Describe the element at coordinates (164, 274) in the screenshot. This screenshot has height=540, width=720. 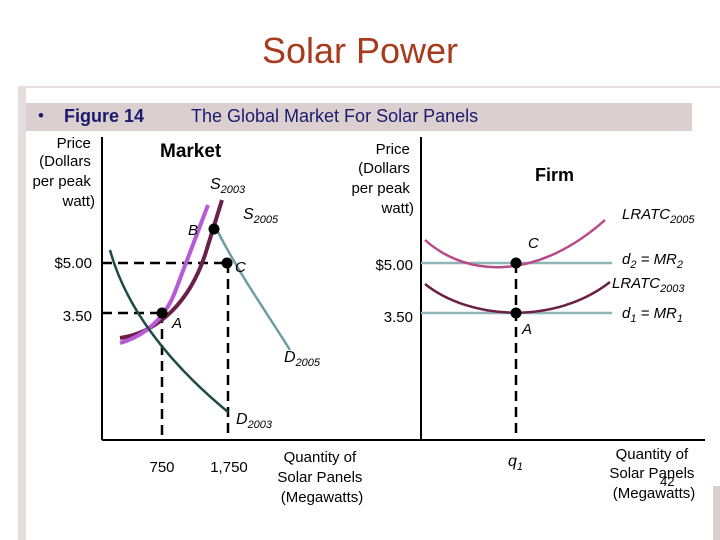
I see `s2005-curve` at that location.